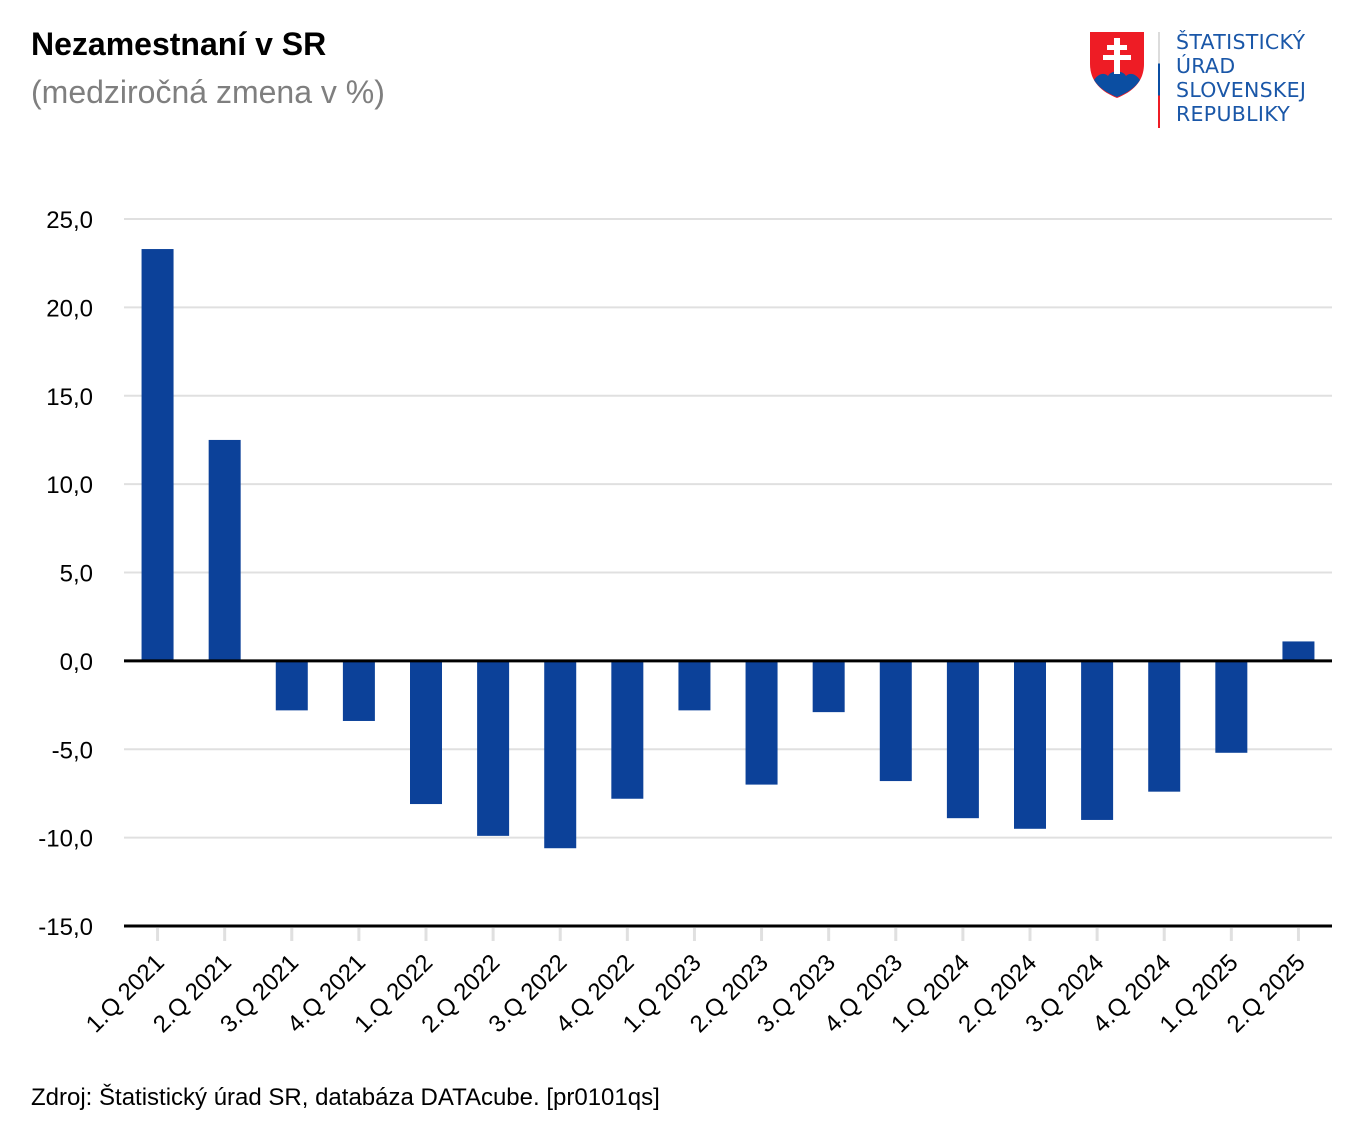 This screenshot has width=1362, height=1140. What do you see at coordinates (69, 308) in the screenshot?
I see `y-tick-label: 20,0` at bounding box center [69, 308].